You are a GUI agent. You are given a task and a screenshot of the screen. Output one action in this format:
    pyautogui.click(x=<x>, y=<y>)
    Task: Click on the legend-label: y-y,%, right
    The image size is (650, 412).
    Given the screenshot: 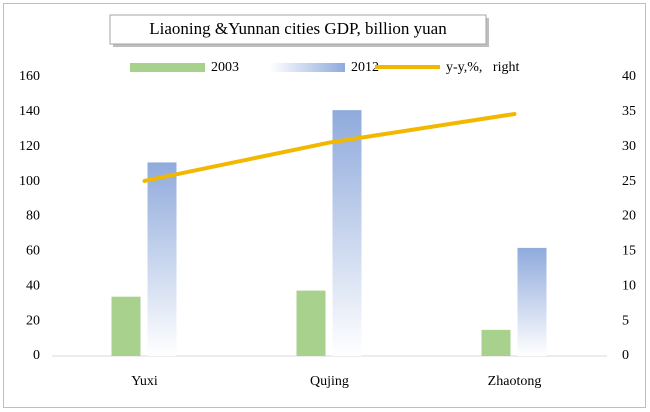 What is the action you would take?
    pyautogui.click(x=482, y=67)
    